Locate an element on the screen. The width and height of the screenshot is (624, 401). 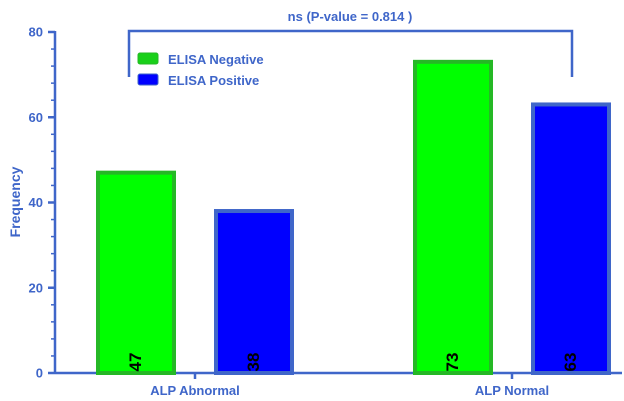
legend-label-positive: ELISA Positive is located at coordinates (213, 80).